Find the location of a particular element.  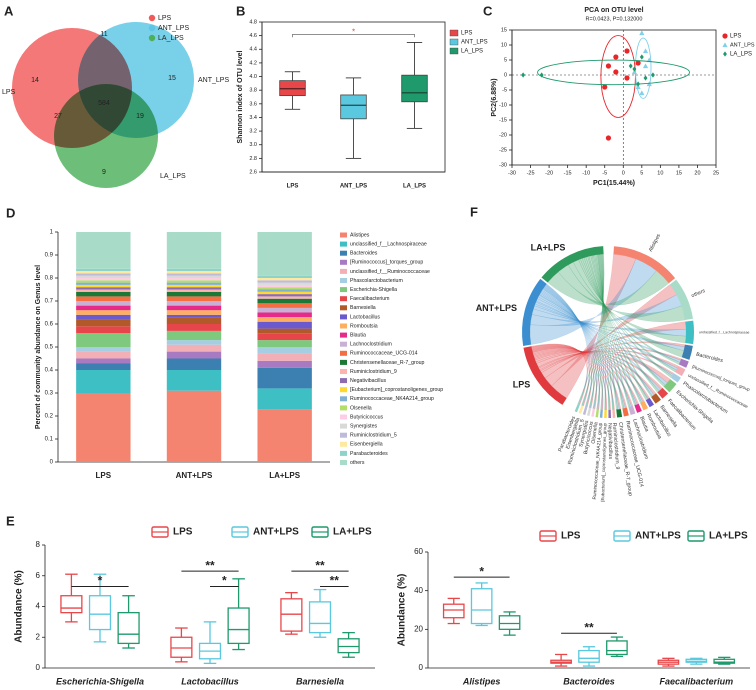

y-tick-label: 3.0 is located at coordinates (253, 145).